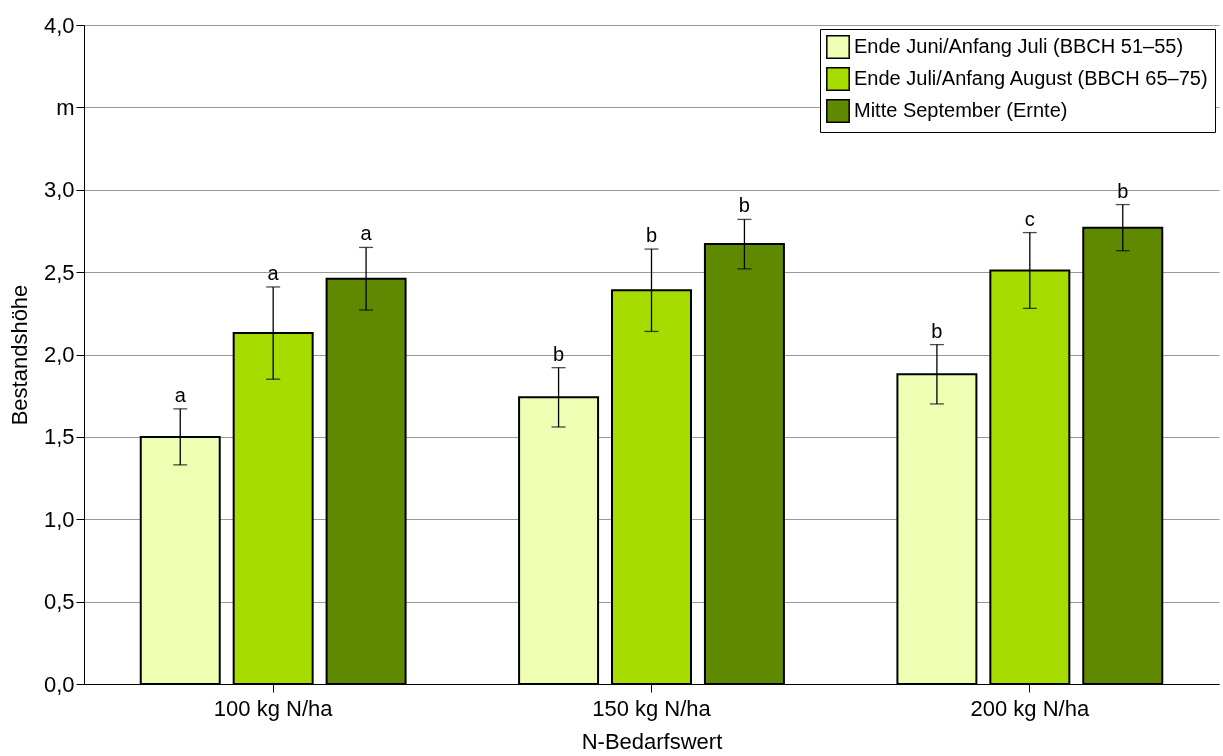 This screenshot has height=756, width=1223. I want to click on x-tick-label: 200 kg N/ha, so click(1030, 708).